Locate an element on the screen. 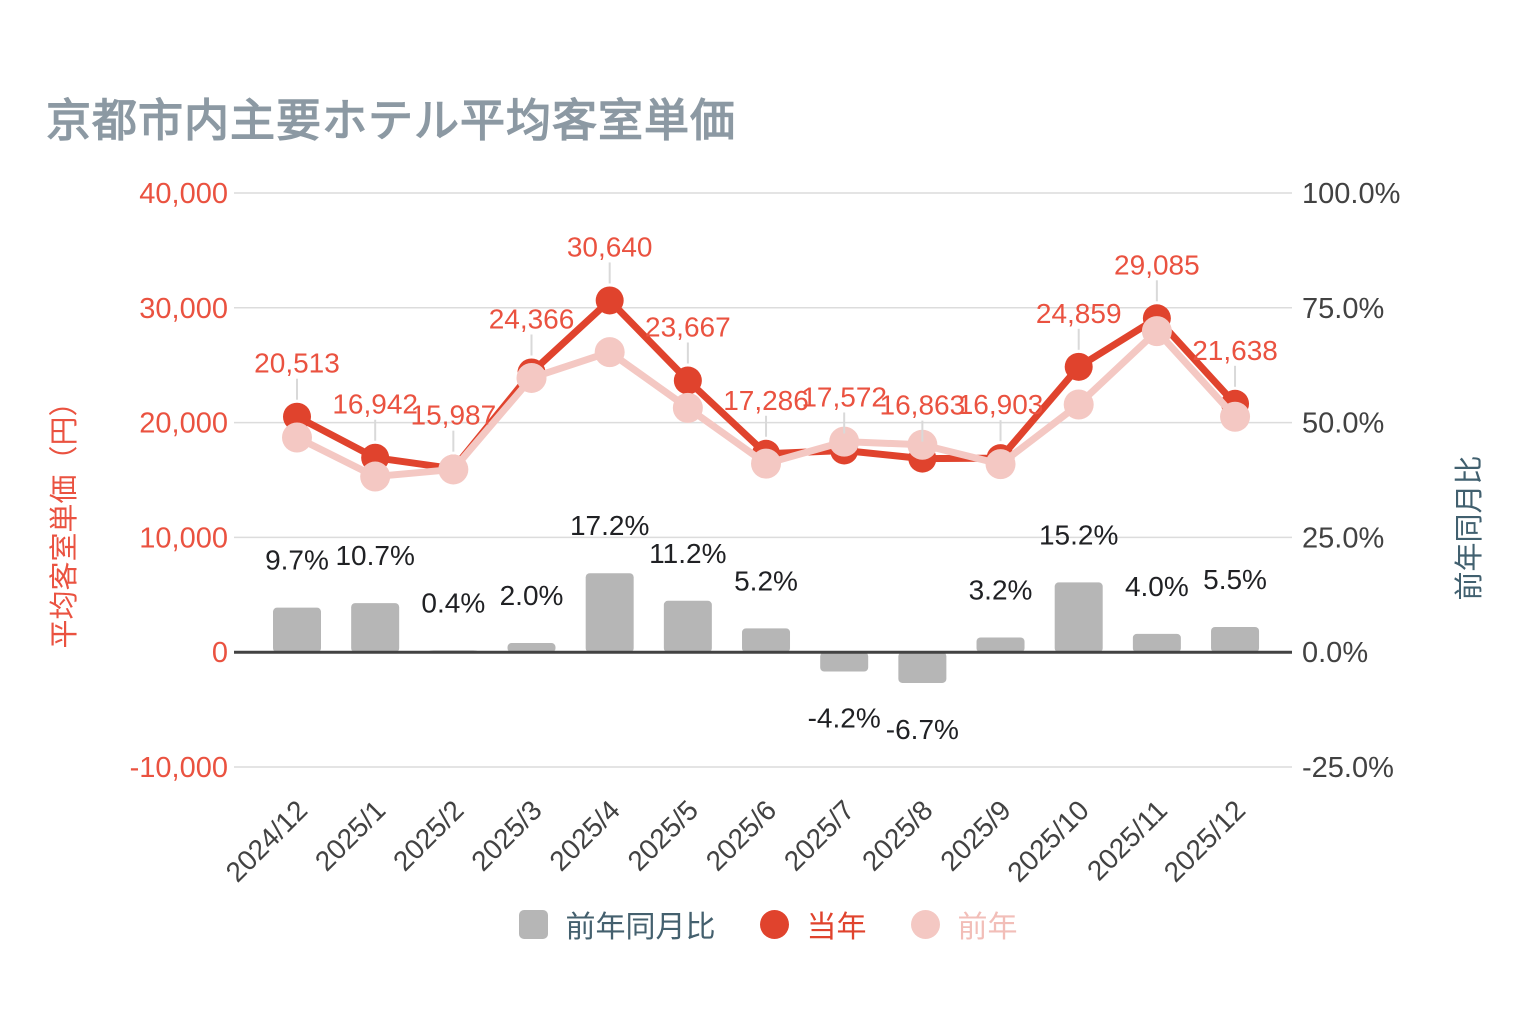 The image size is (1536, 1024). left-axis-title: 平均客室単価（円） is located at coordinates (65, 518).